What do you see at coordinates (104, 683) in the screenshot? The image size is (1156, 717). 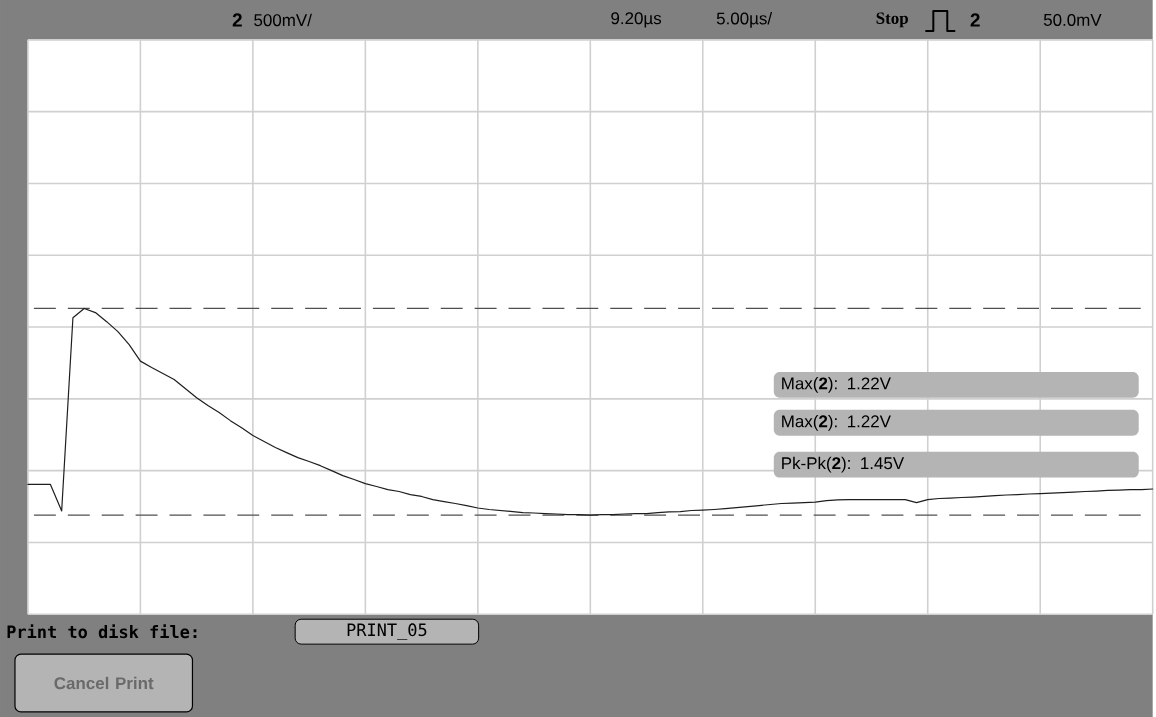 I see `text: Cancel Print` at bounding box center [104, 683].